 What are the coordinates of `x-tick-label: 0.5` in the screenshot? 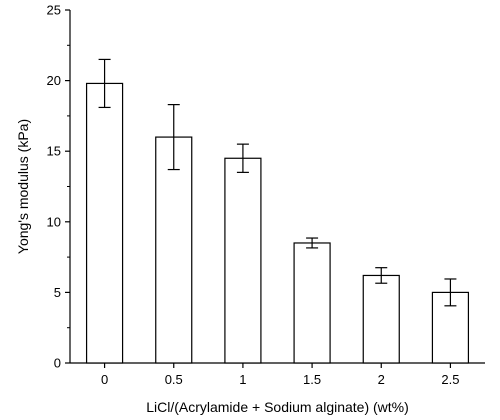 It's located at (174, 379).